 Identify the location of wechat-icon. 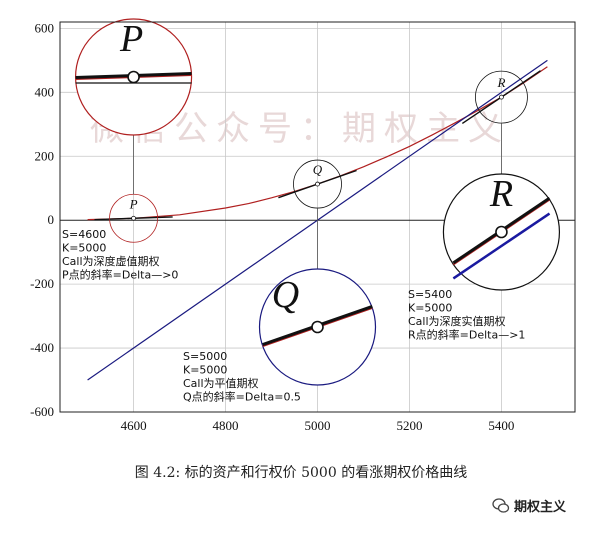
(501, 505).